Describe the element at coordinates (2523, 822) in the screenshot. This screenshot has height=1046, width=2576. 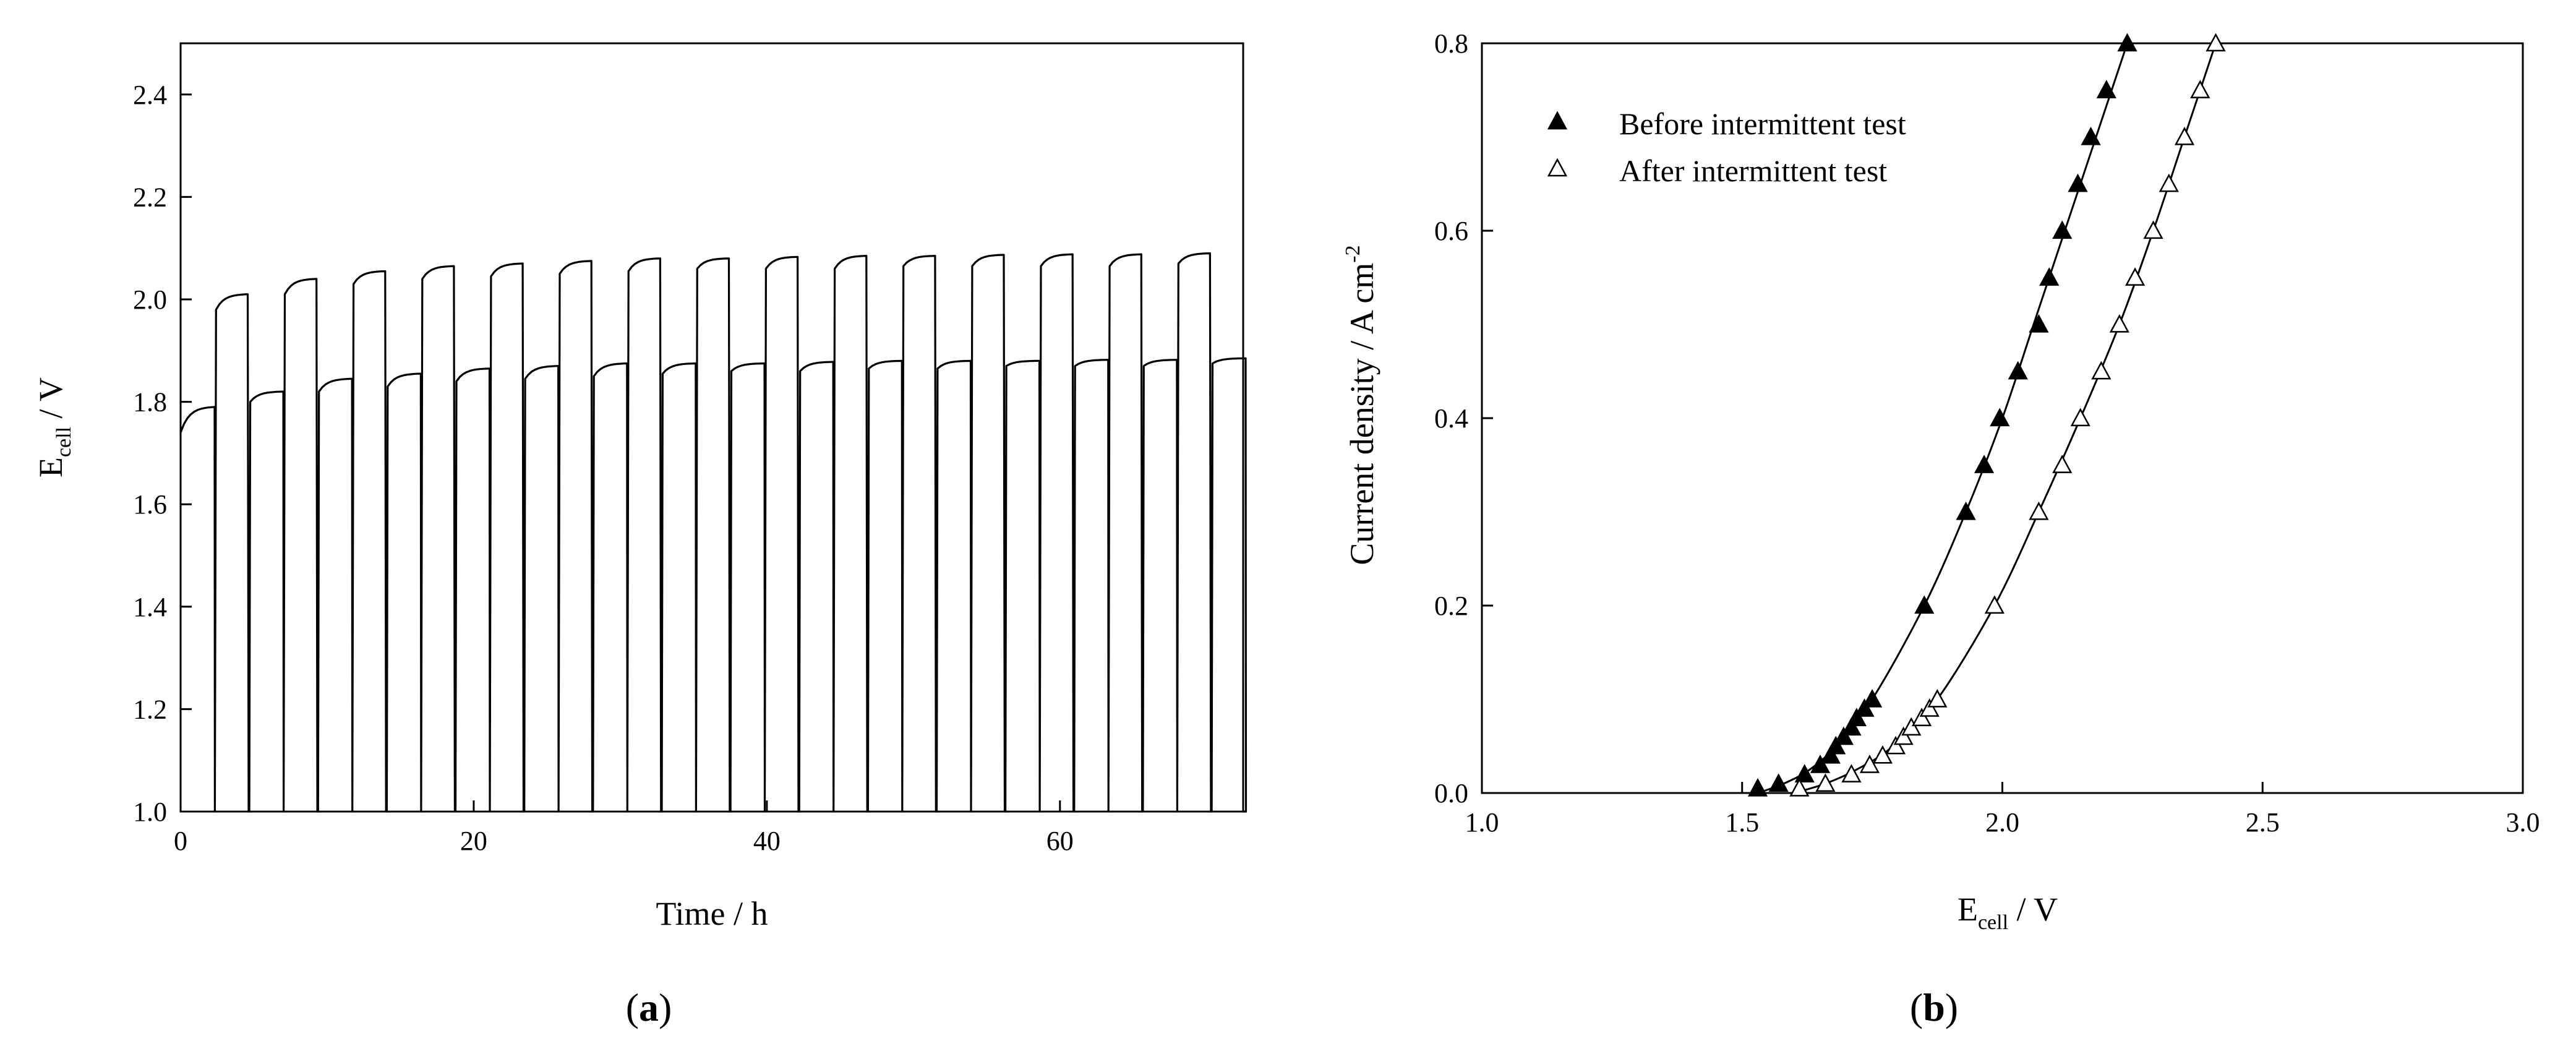
I see `x-tick-label-b: 3.0` at that location.